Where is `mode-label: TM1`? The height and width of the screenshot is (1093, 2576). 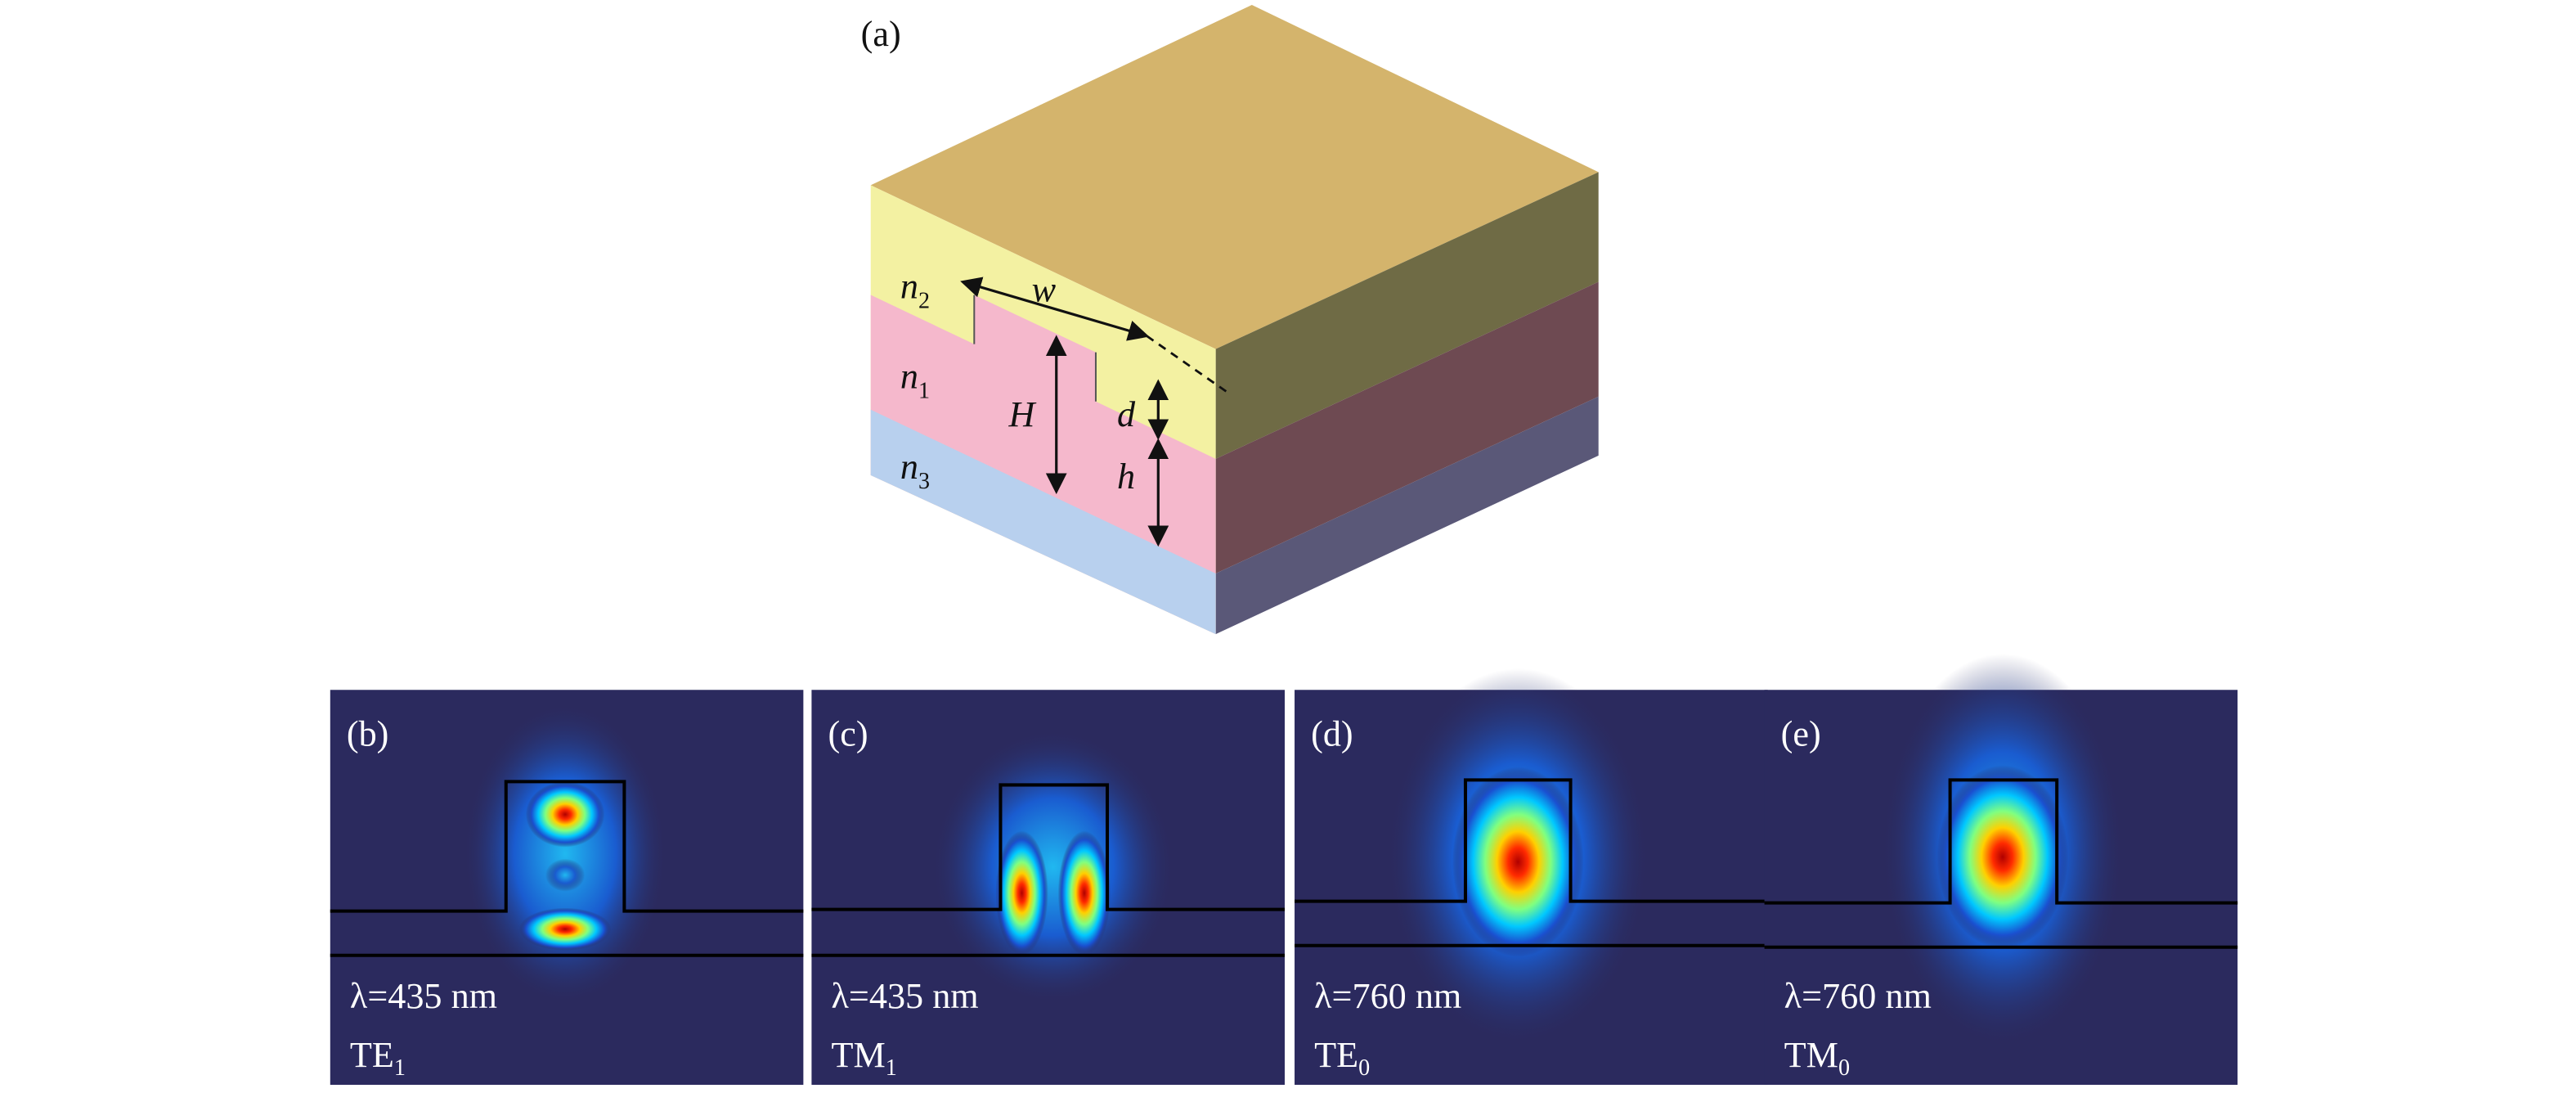 mode-label: TM1 is located at coordinates (864, 1058).